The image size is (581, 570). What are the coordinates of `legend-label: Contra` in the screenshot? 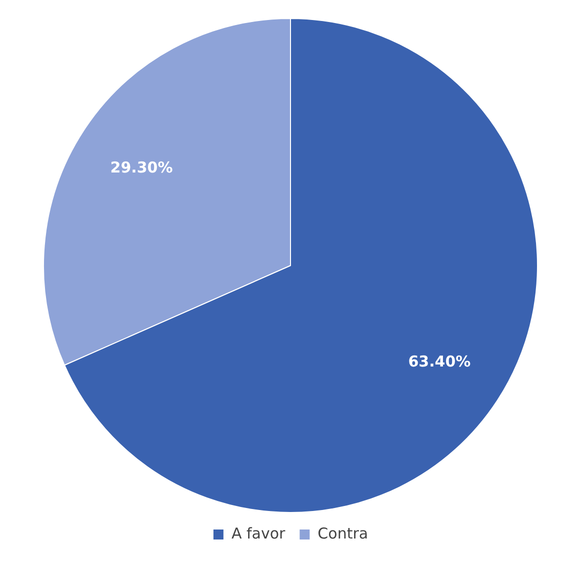 It's located at (343, 533).